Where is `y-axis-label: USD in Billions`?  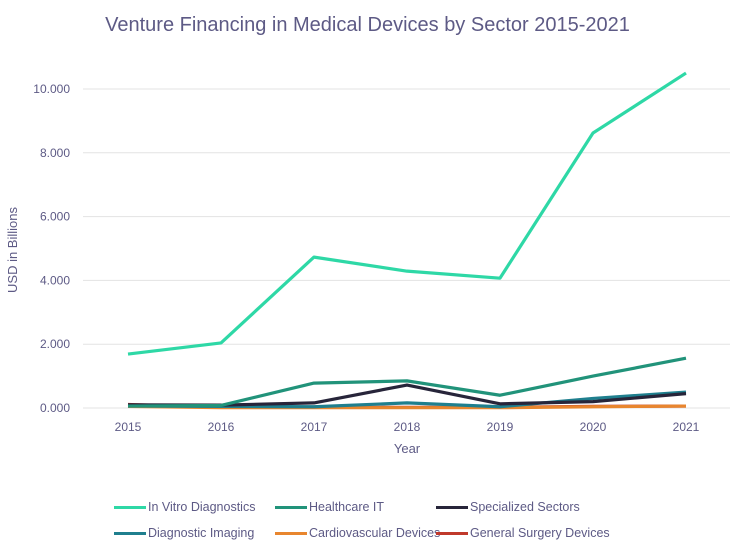 y-axis-label: USD in Billions is located at coordinates (12, 250).